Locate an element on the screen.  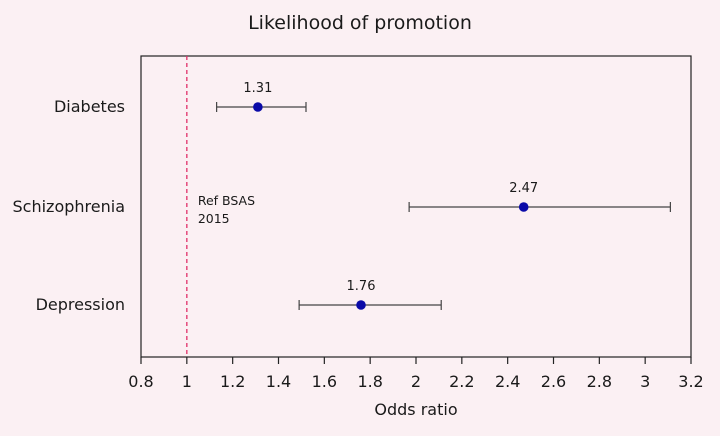
x-tick-label: 2 is located at coordinates (416, 381).